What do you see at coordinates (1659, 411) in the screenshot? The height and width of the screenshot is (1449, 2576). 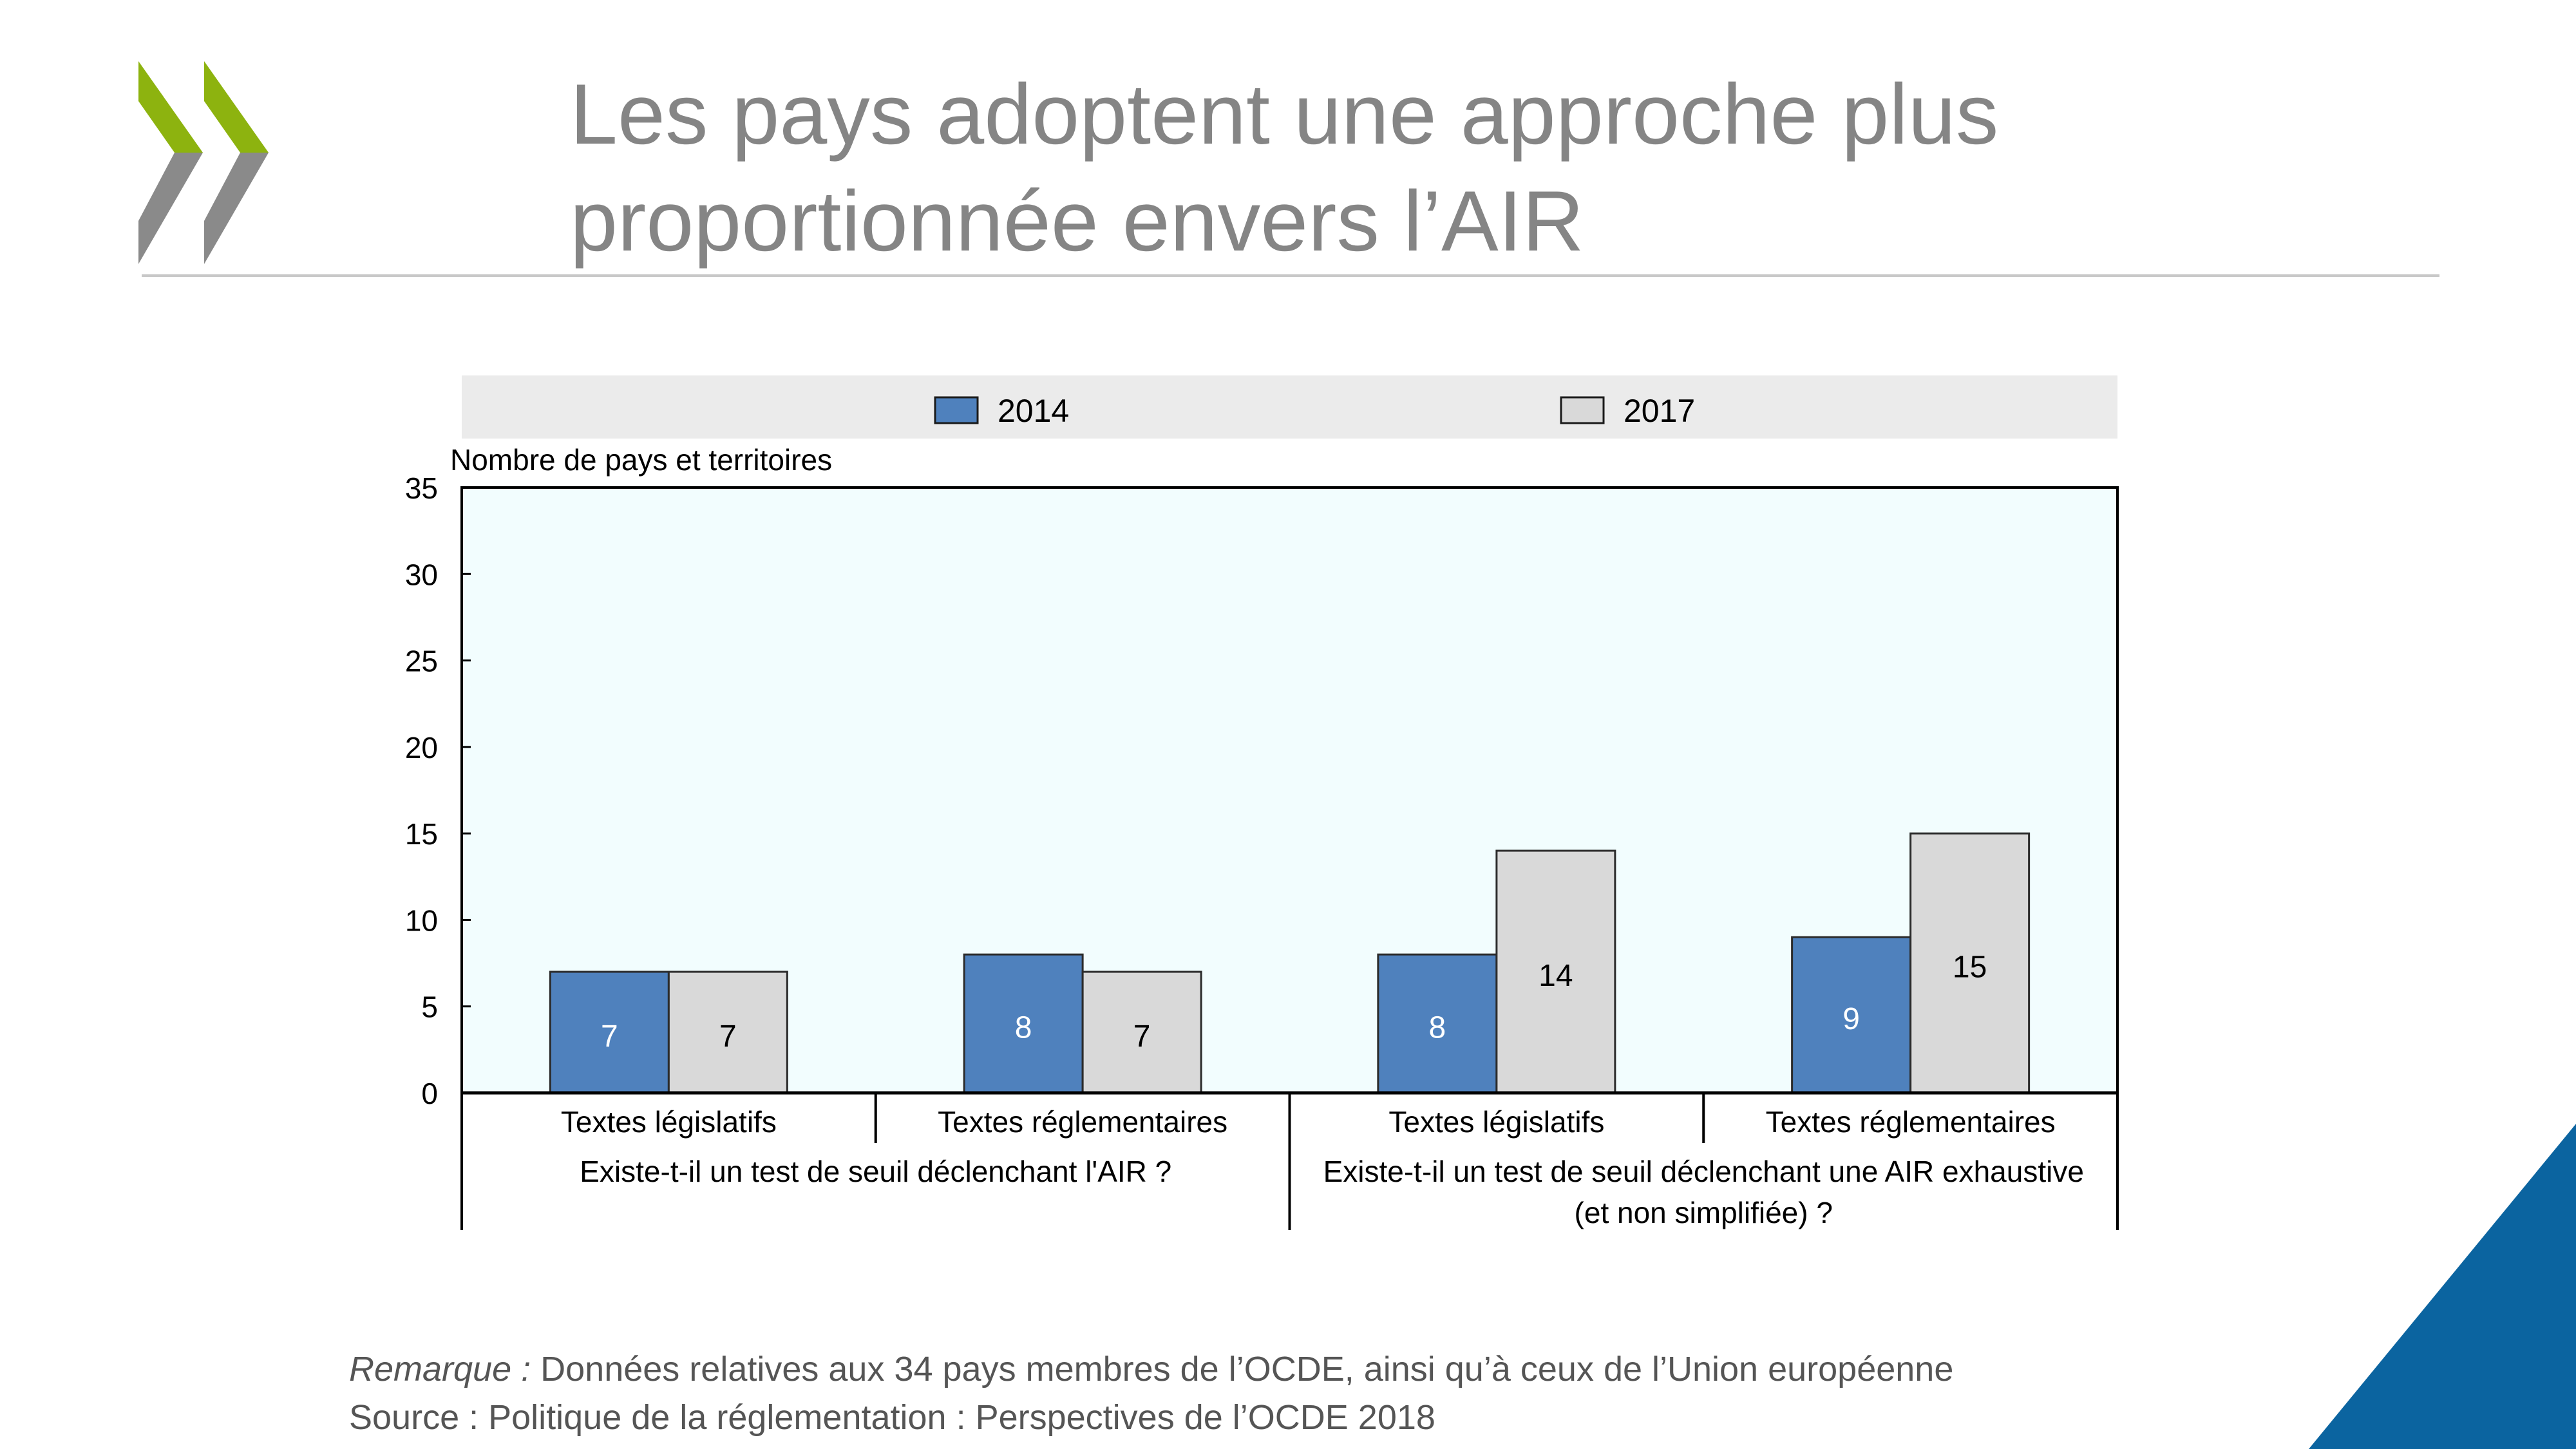 I see `legend-label-2017: 2017` at bounding box center [1659, 411].